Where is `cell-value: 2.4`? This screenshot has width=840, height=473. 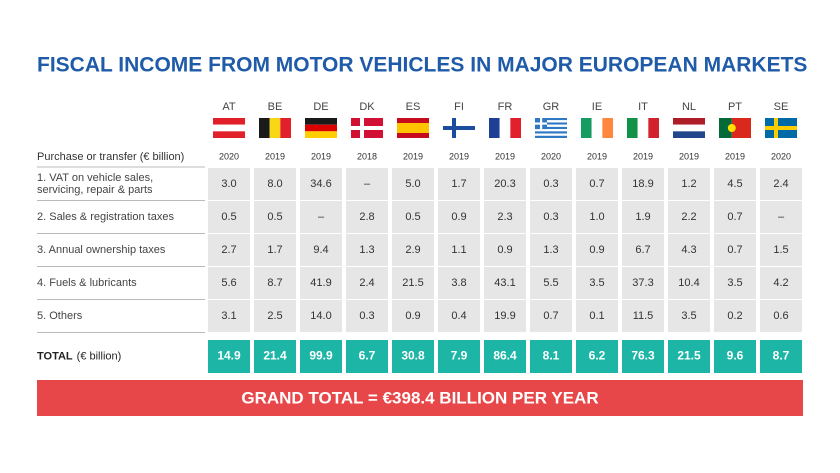 cell-value: 2.4 is located at coordinates (366, 283).